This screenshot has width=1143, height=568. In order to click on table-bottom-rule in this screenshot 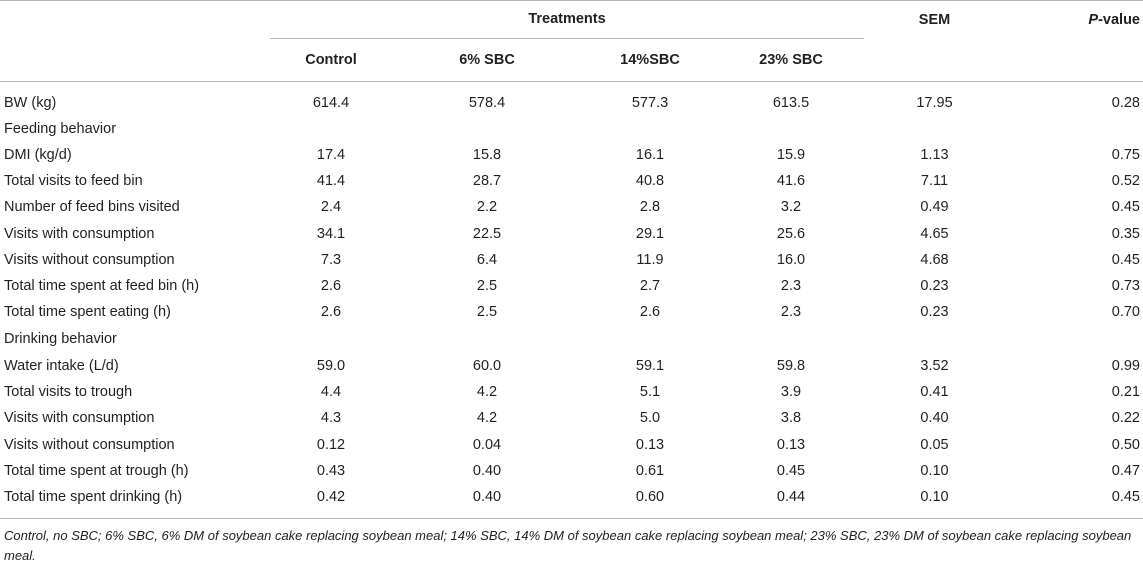, I will do `click(571, 514)`.